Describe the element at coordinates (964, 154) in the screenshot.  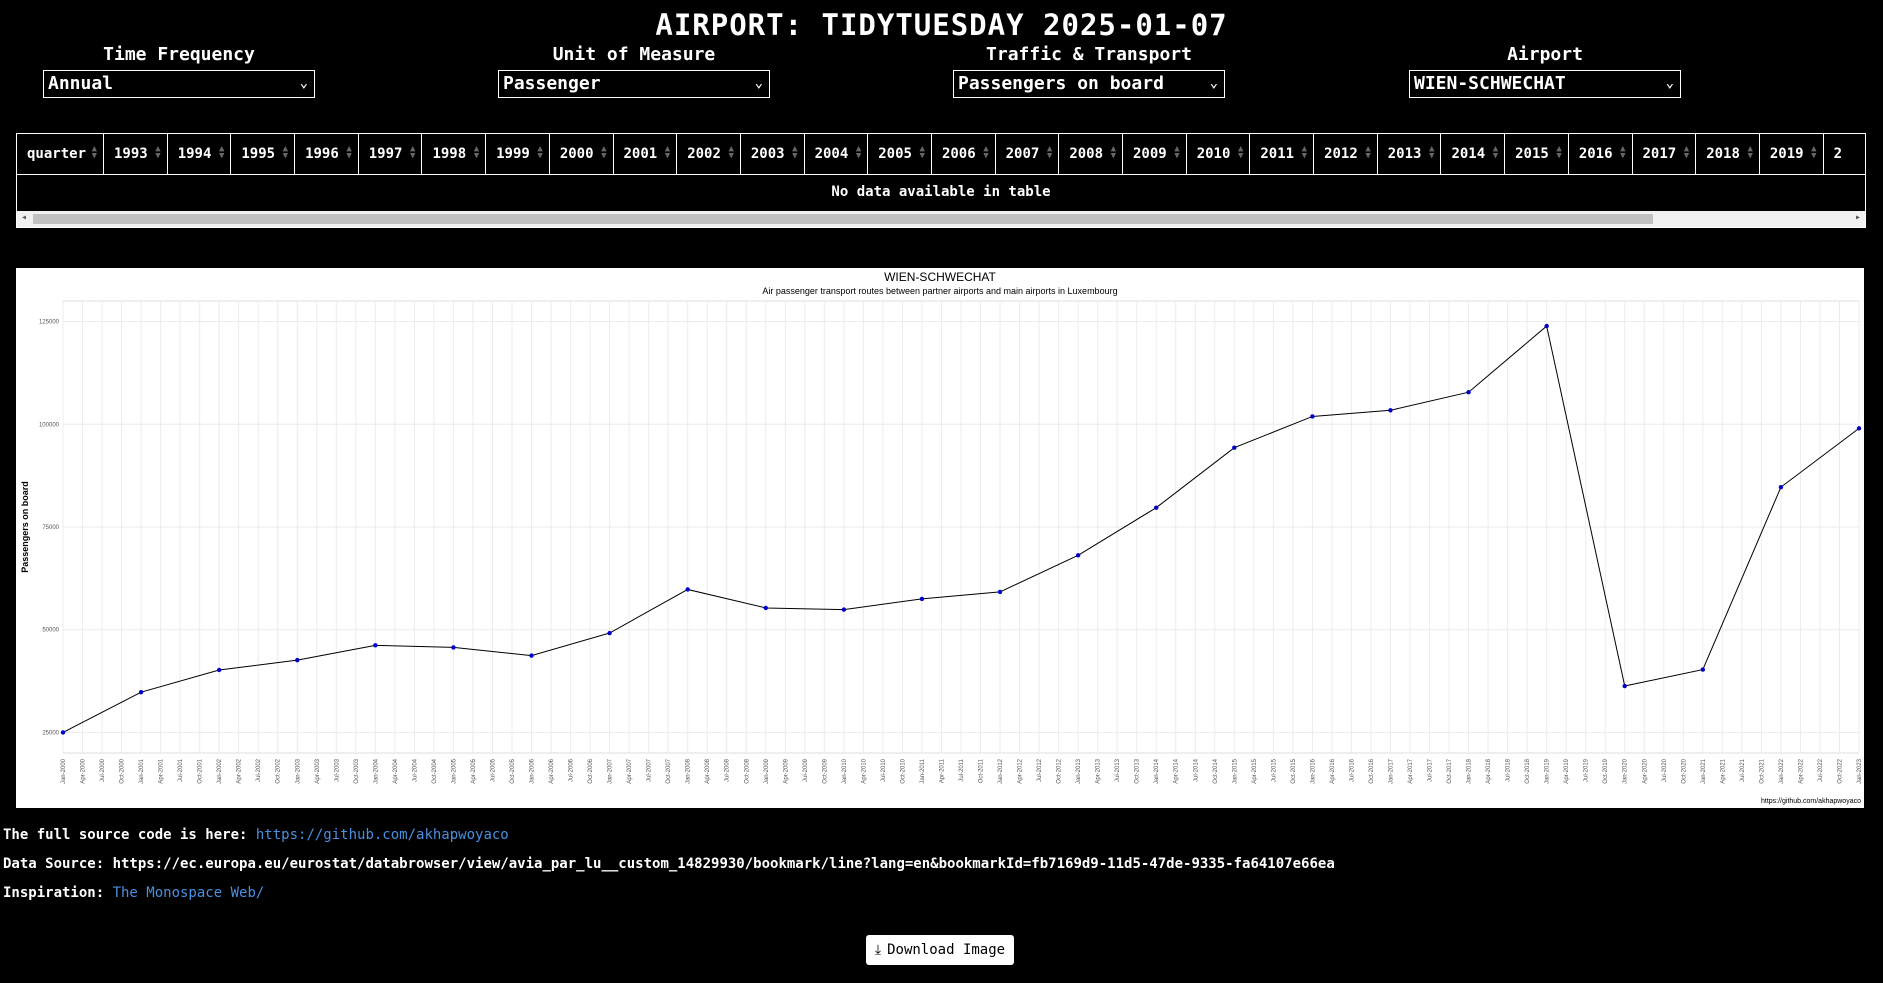
I see `column-header: 2006 ▲ ▼` at that location.